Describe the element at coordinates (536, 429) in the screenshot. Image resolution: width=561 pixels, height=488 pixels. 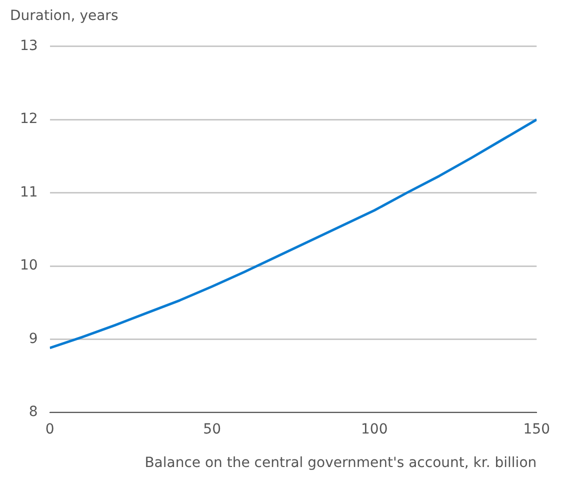
I see `x-tick-label: 150` at that location.